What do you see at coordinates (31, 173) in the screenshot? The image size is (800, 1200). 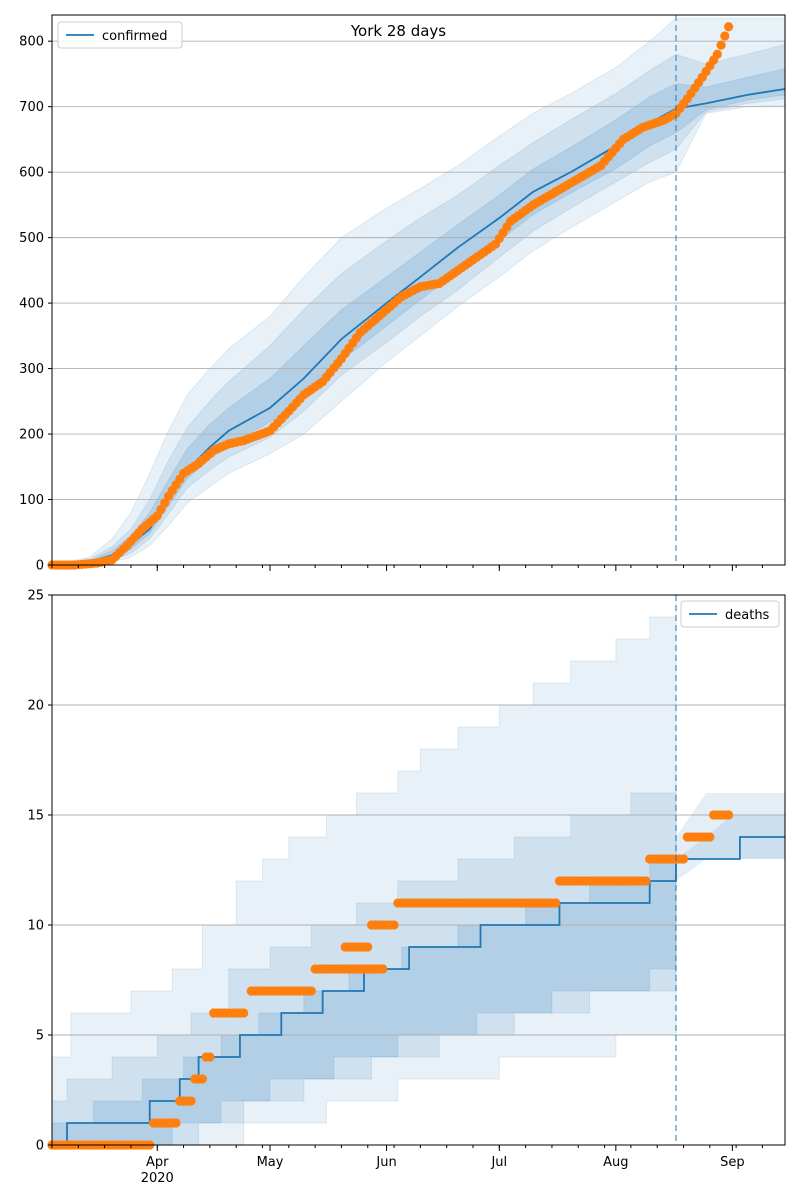 I see `y-tick-label: 600` at bounding box center [31, 173].